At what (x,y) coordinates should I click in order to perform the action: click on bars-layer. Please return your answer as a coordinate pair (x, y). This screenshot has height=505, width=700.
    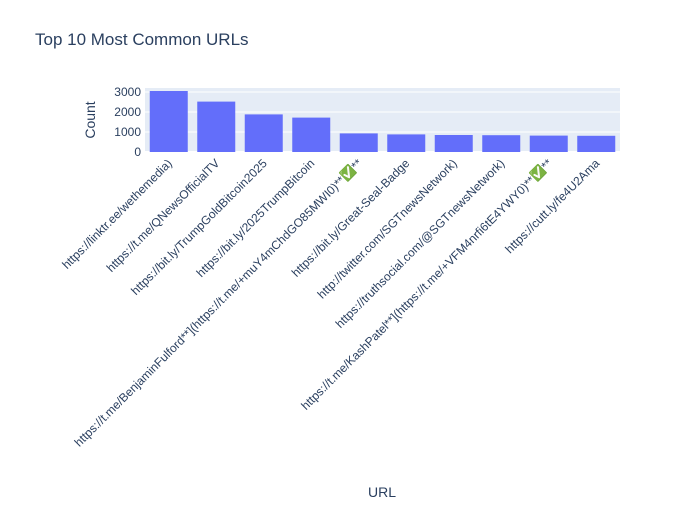
    Looking at the image, I should click on (382, 121).